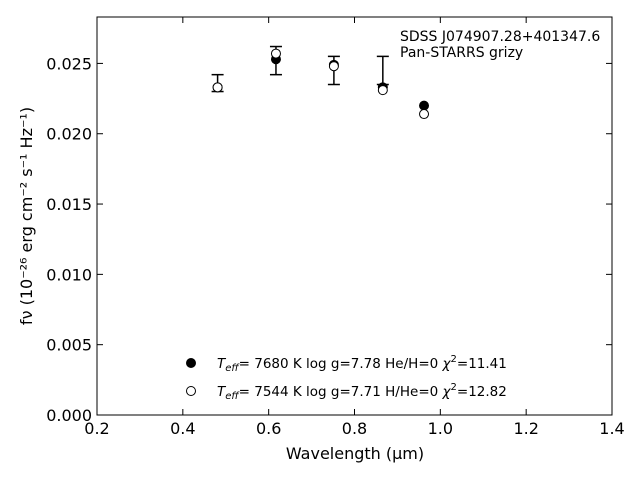 This screenshot has width=640, height=480. What do you see at coordinates (525, 428) in the screenshot?
I see `x-tick-label: 1.2` at bounding box center [525, 428].